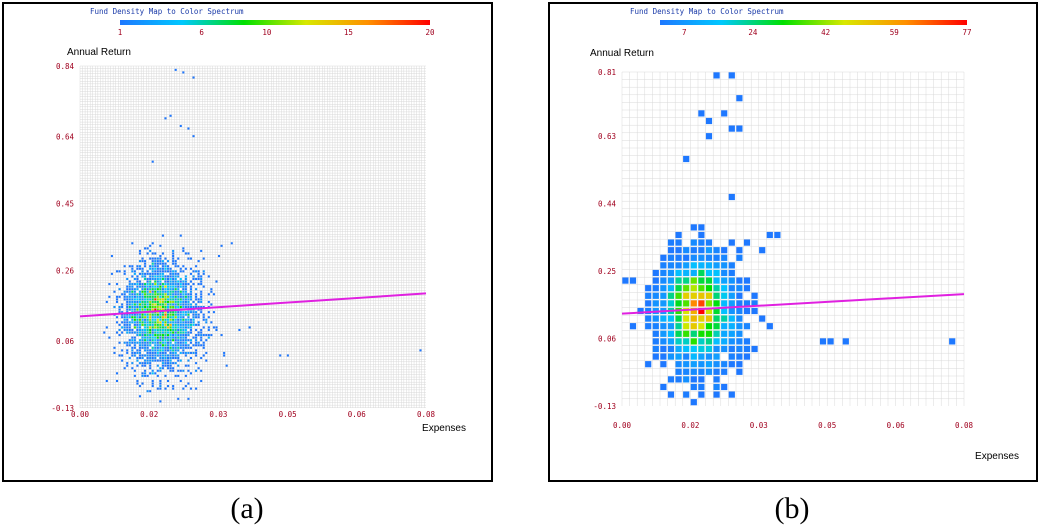  Describe the element at coordinates (684, 32) in the screenshot. I see `legend-tick-label: 7` at that location.